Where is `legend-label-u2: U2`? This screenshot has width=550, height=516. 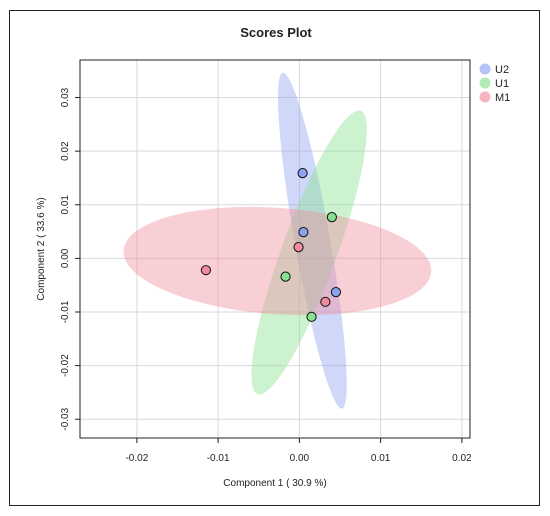 legend-label-u2: U2 is located at coordinates (502, 70).